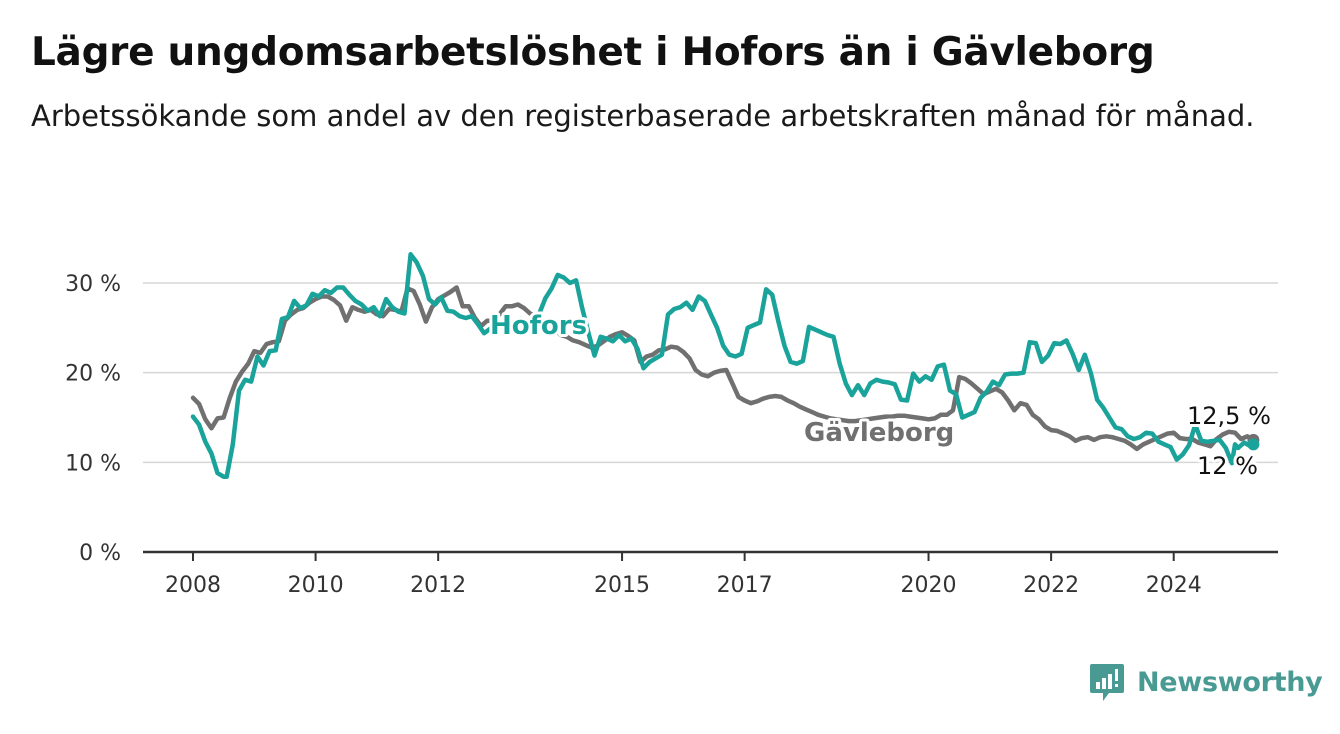 The width and height of the screenshot is (1340, 734). I want to click on x-tick-label: 2022, so click(1051, 585).